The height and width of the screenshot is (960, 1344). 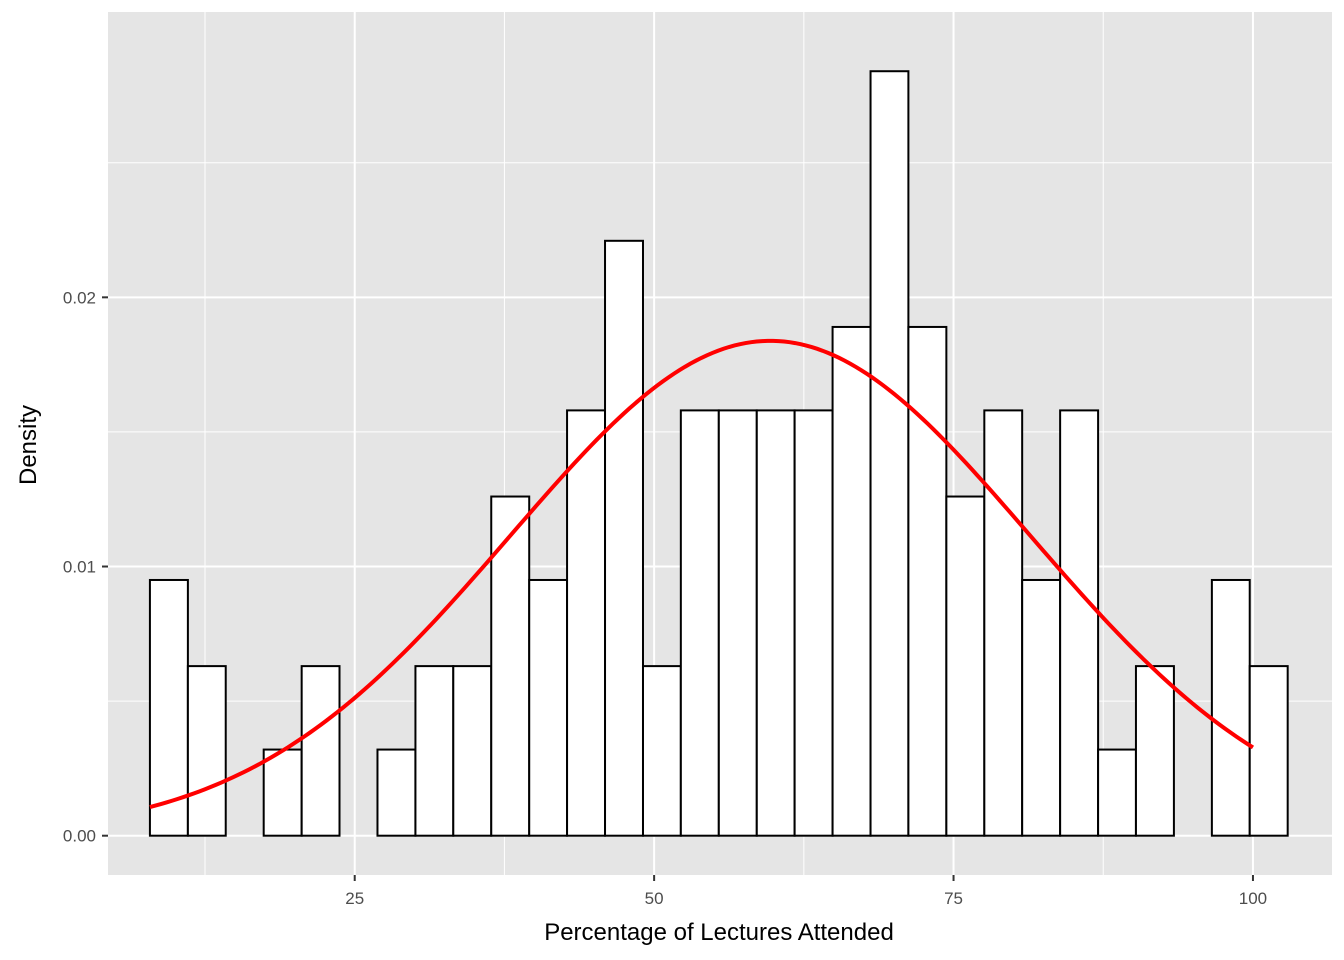 What do you see at coordinates (654, 898) in the screenshot?
I see `x-tick-label: 50` at bounding box center [654, 898].